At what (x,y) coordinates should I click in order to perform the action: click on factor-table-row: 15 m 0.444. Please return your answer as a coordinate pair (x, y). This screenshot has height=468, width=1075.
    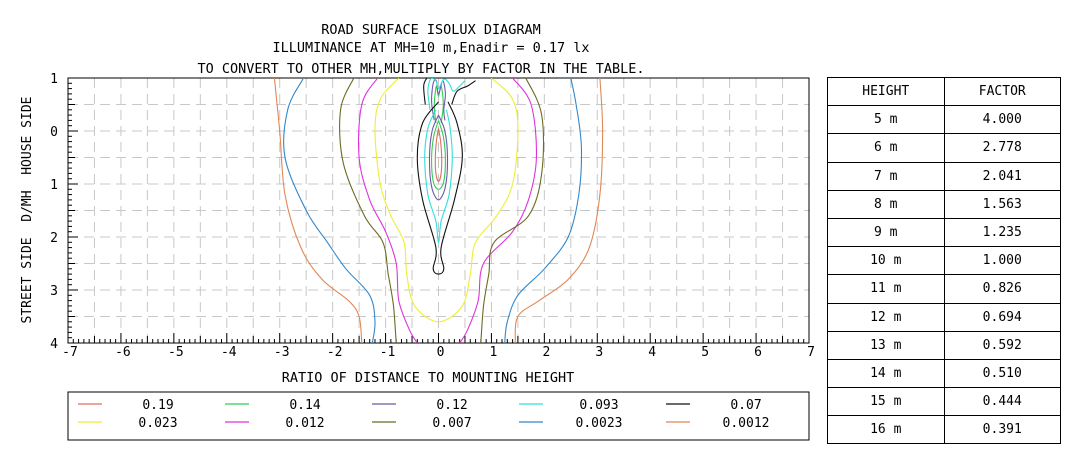
    Looking at the image, I should click on (944, 402).